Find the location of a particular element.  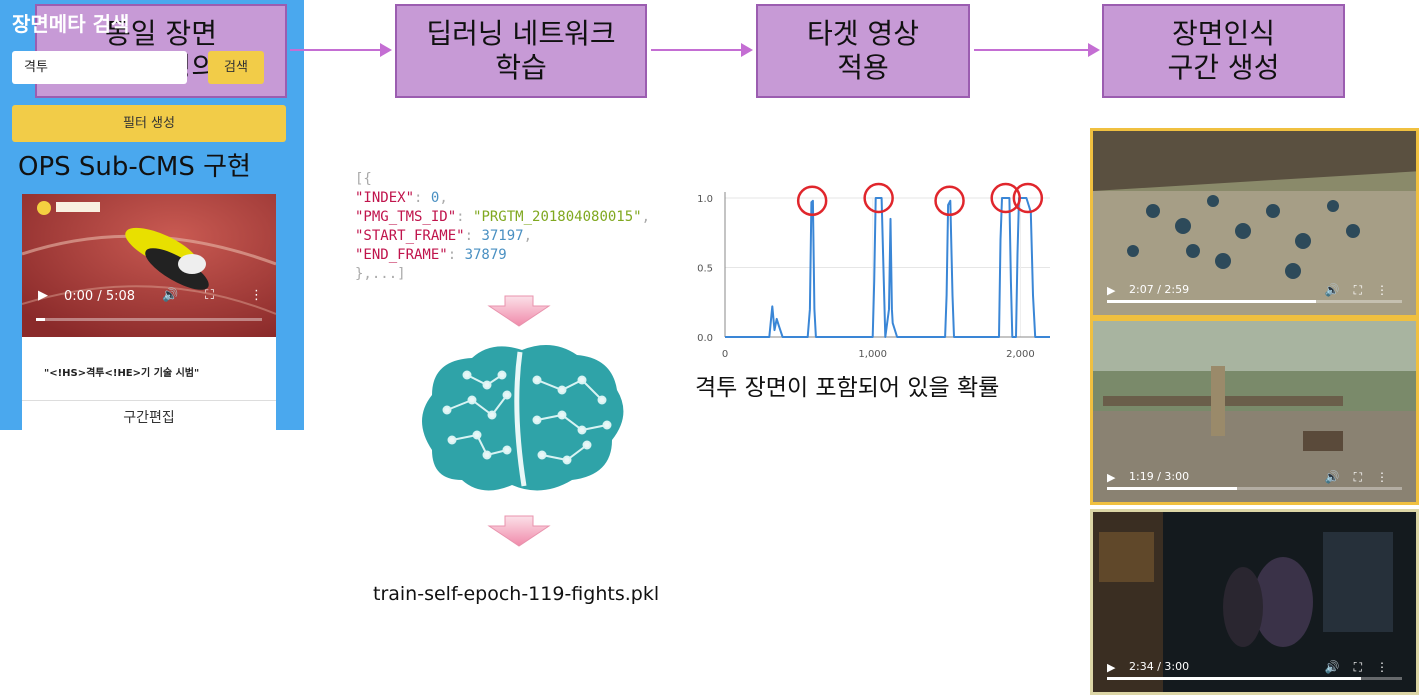

result-video: ▶ 1:19 / 3:00 🔊⛶⋮ is located at coordinates (1254, 411).